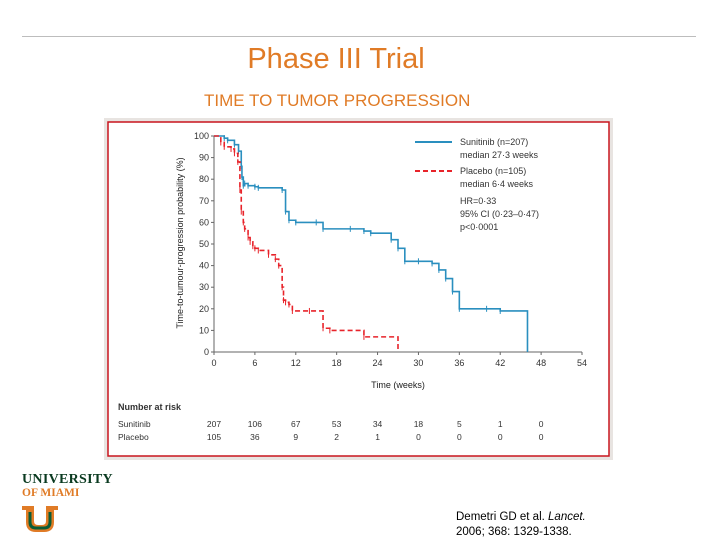 The width and height of the screenshot is (720, 540). What do you see at coordinates (204, 330) in the screenshot?
I see `y-tick-label: 10` at bounding box center [204, 330].